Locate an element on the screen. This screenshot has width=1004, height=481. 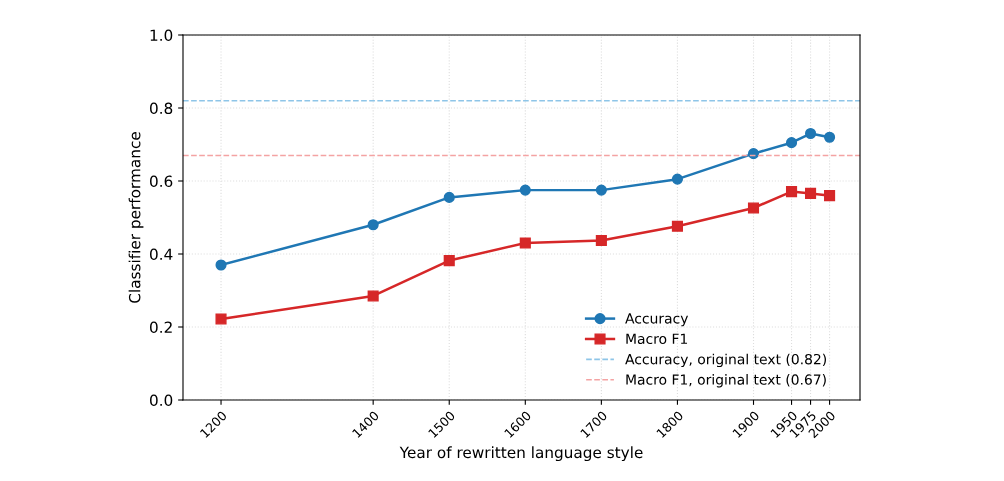
x-axis-title: Year of rewritten language style is located at coordinates (521, 454).